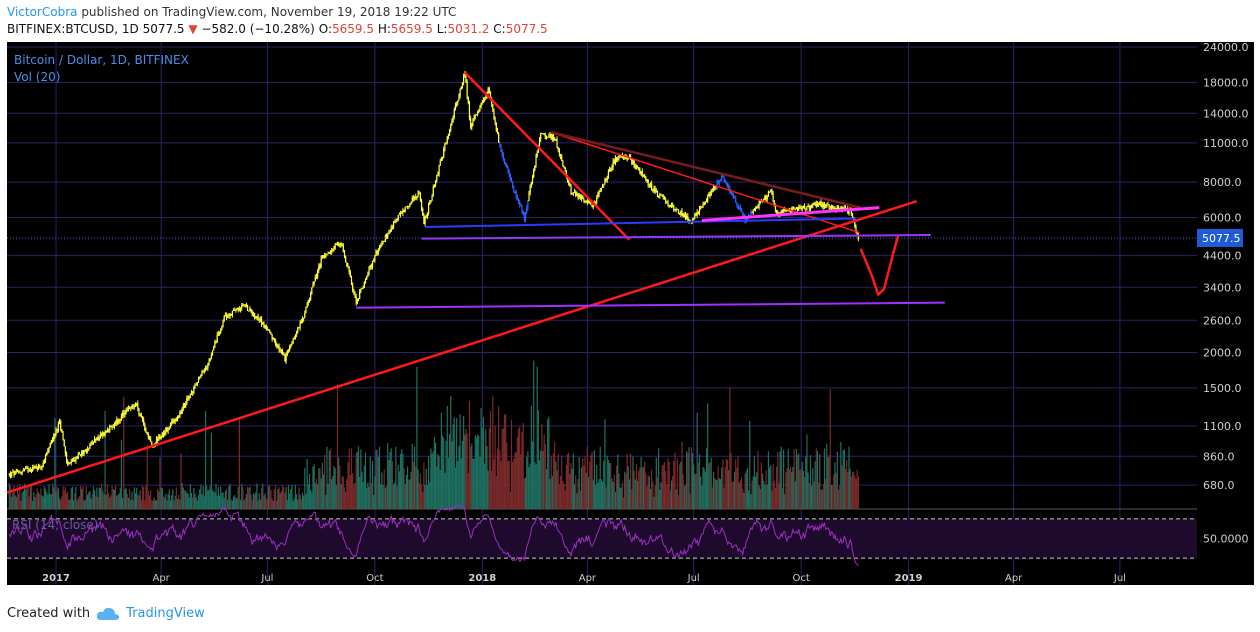 This screenshot has width=1260, height=632. I want to click on footer: Created with TradingView, so click(106, 613).